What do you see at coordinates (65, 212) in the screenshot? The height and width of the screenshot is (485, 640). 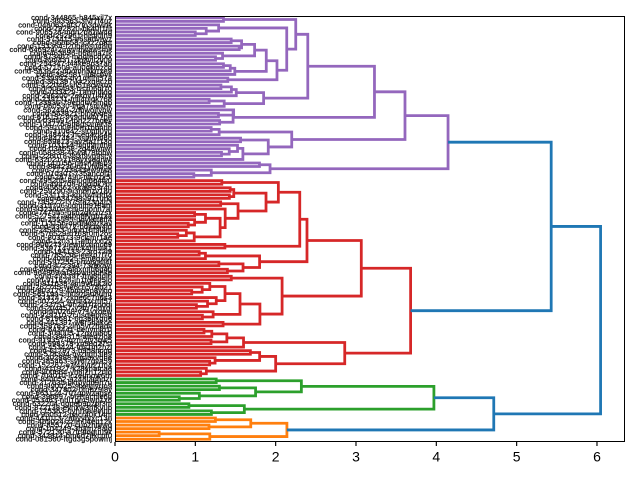 I see `svg-text: cond-747555-psb2gkcnzsx` at bounding box center [65, 212].